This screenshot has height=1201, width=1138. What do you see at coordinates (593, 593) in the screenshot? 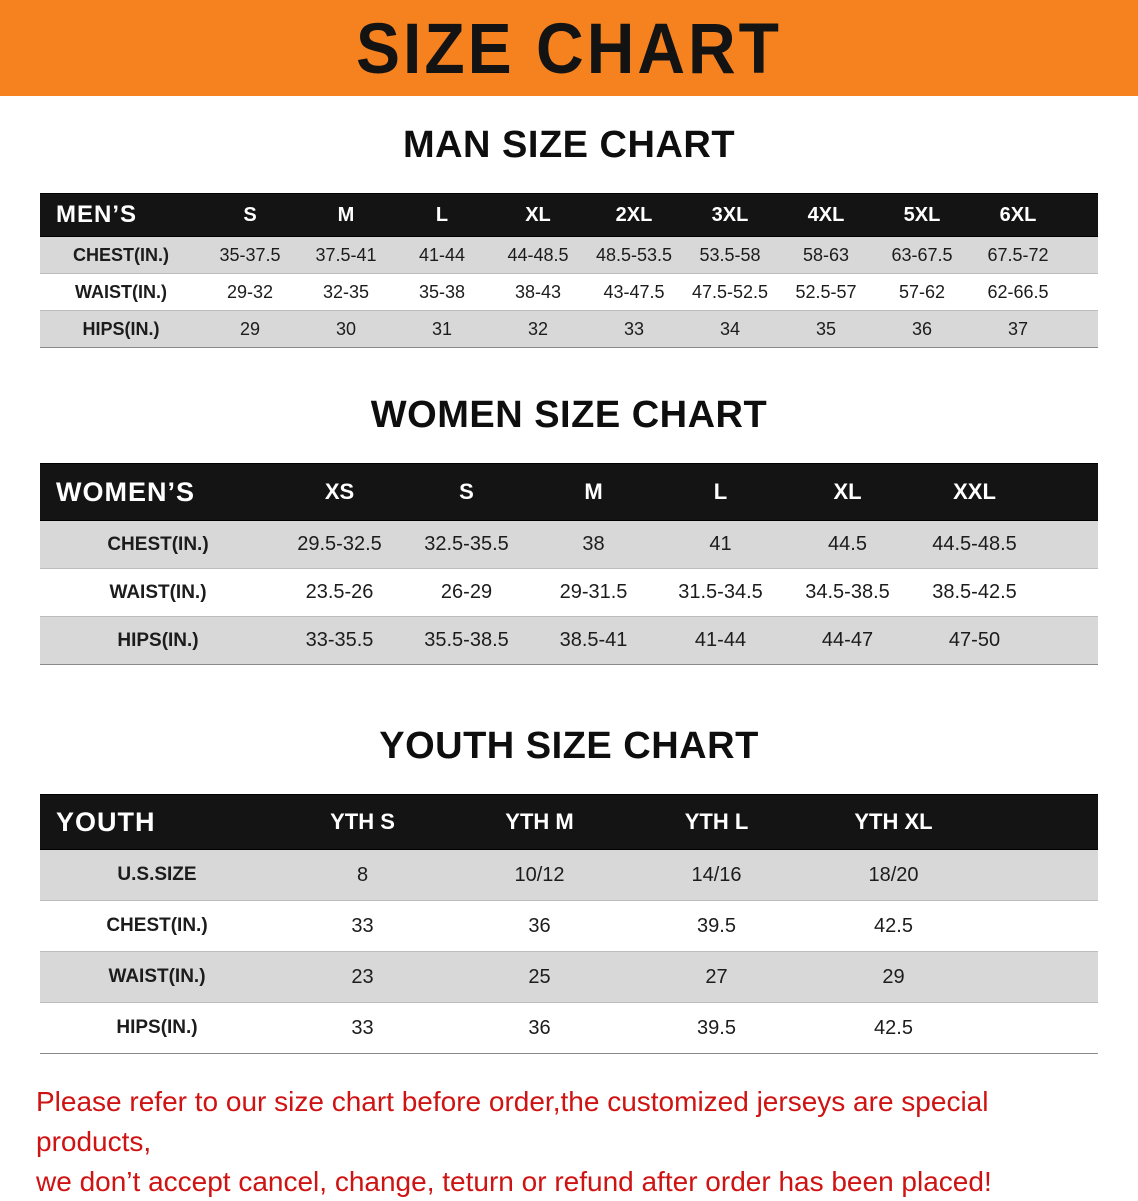
I see `size-value: 29-31.5` at bounding box center [593, 593].